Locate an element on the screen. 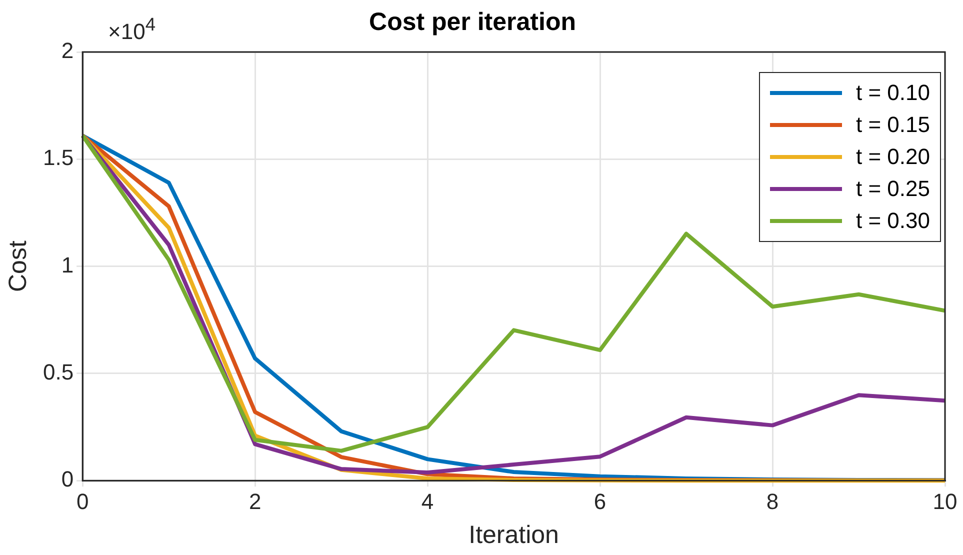  y-tick-label: 0 is located at coordinates (67, 479).